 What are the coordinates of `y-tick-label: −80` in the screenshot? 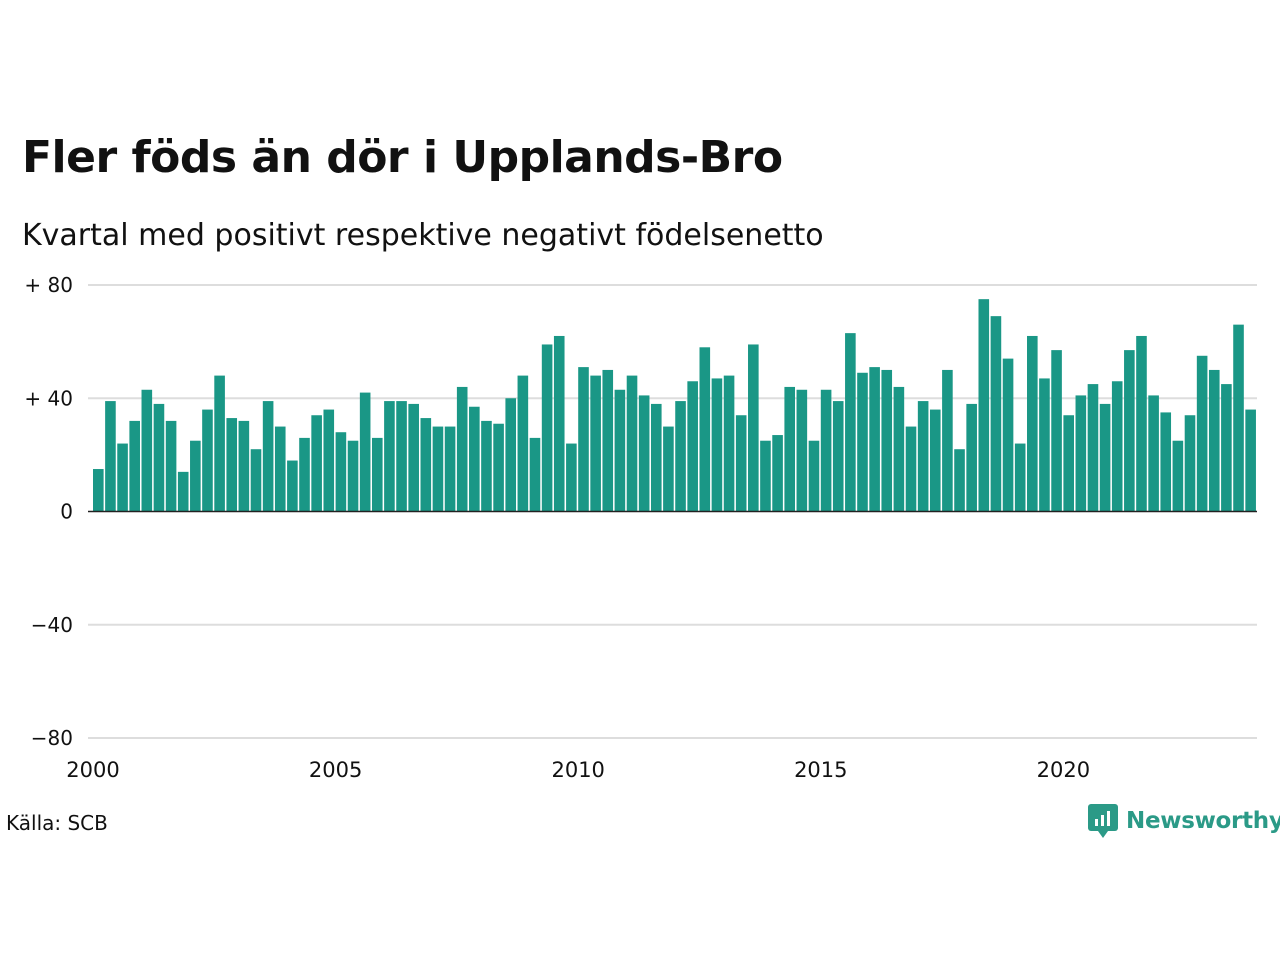 It's located at (52, 738).